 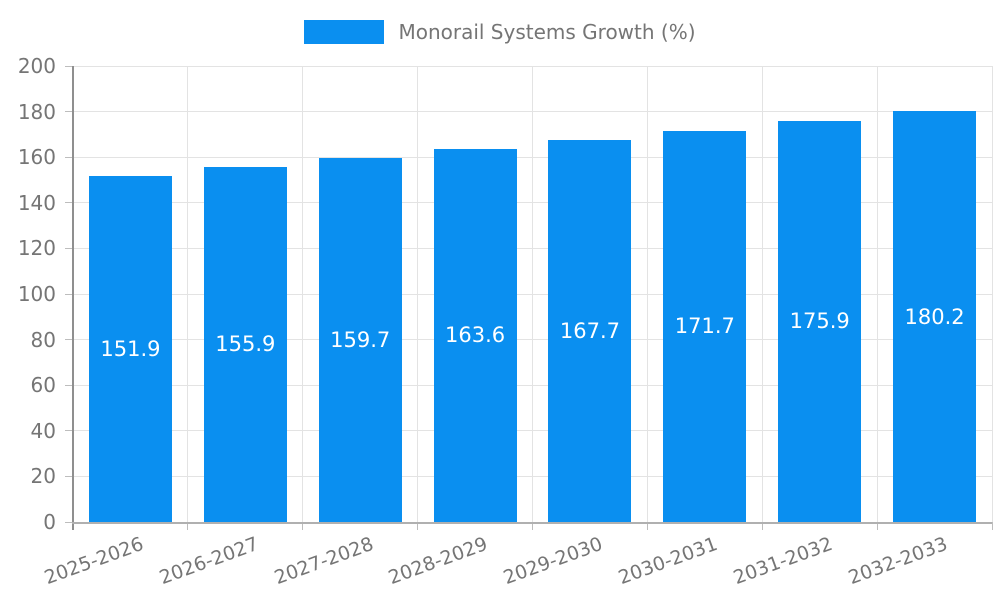 What do you see at coordinates (438, 561) in the screenshot?
I see `x-axis-tick-label: 2028-2029` at bounding box center [438, 561].